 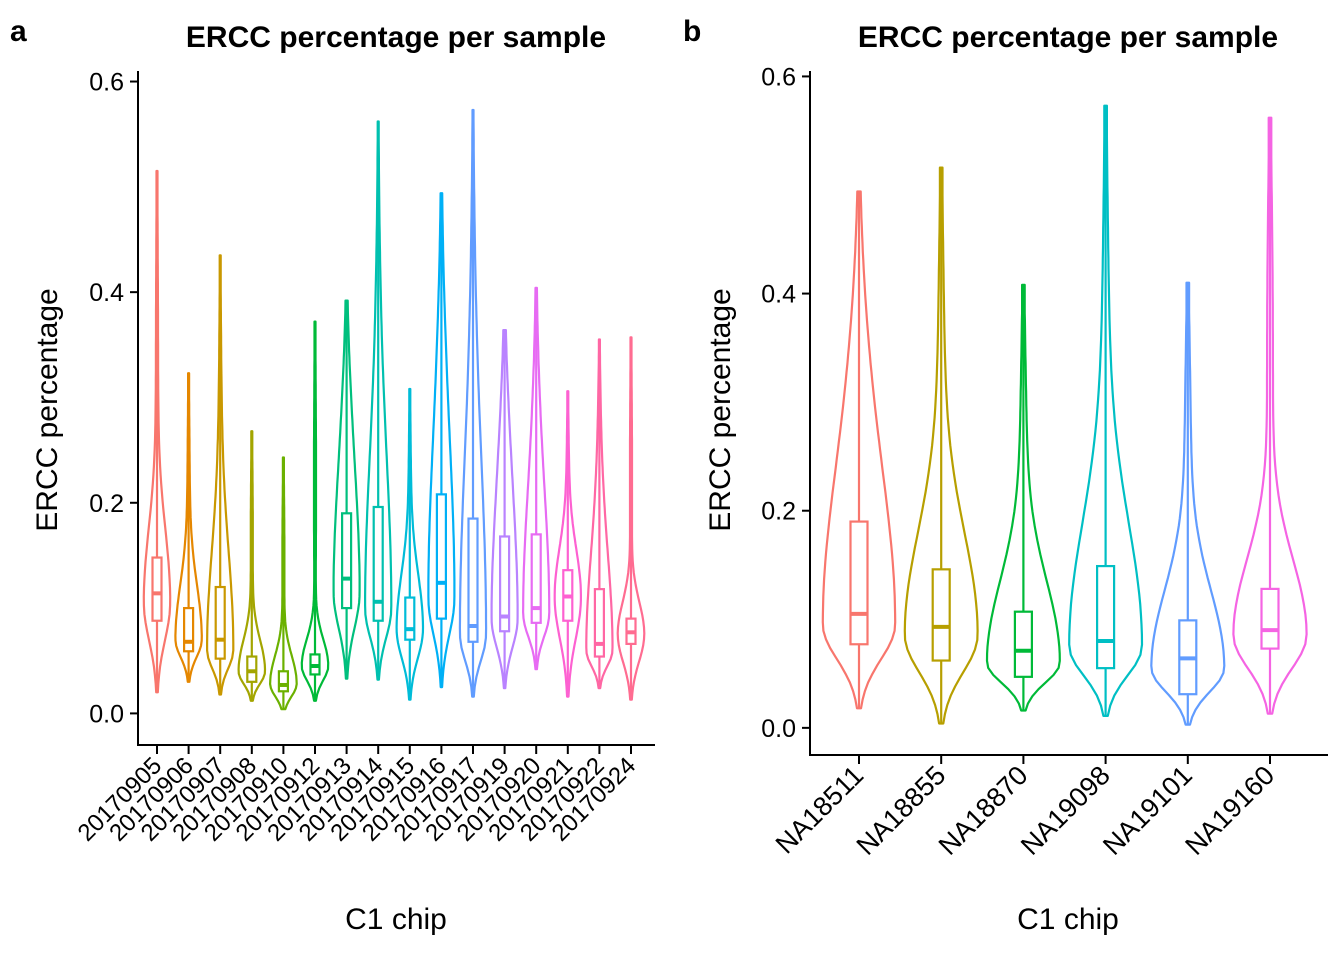 What do you see at coordinates (47, 409) in the screenshot?
I see `y-axis-title-a: ERCC percentage` at bounding box center [47, 409].